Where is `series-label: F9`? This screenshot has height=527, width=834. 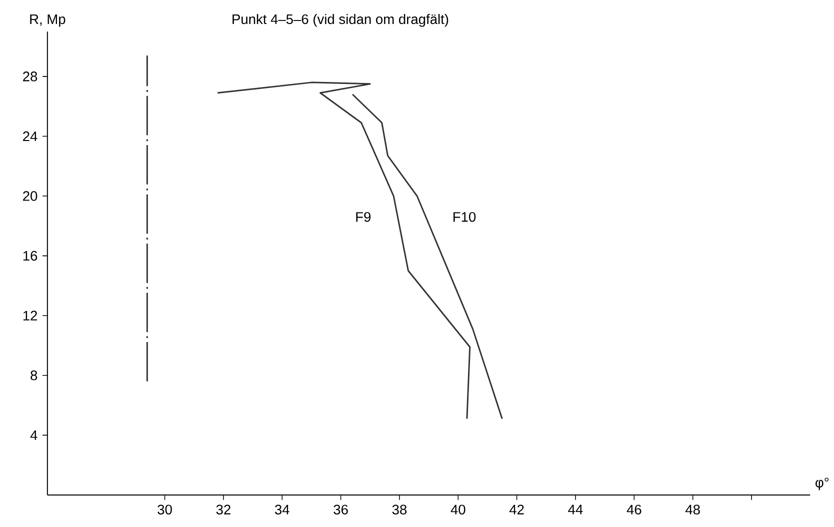 series-label: F9 is located at coordinates (363, 217).